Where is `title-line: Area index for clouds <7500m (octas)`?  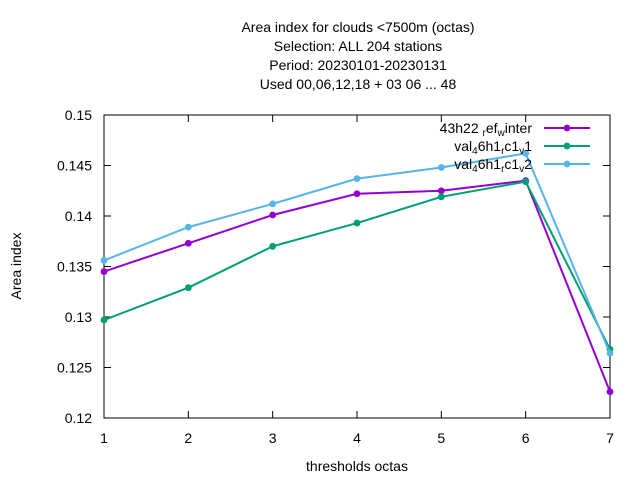
title-line: Area index for clouds <7500m (octas) is located at coordinates (357, 27).